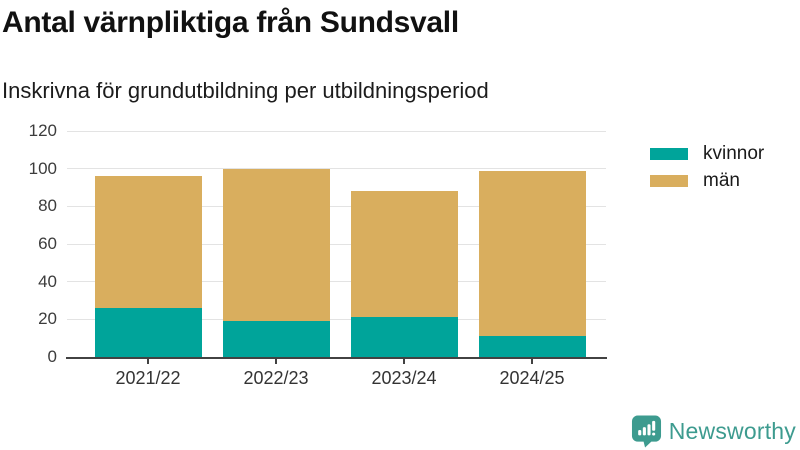 This screenshot has width=800, height=450. What do you see at coordinates (47, 206) in the screenshot?
I see `y-axis-tick-label: 80` at bounding box center [47, 206].